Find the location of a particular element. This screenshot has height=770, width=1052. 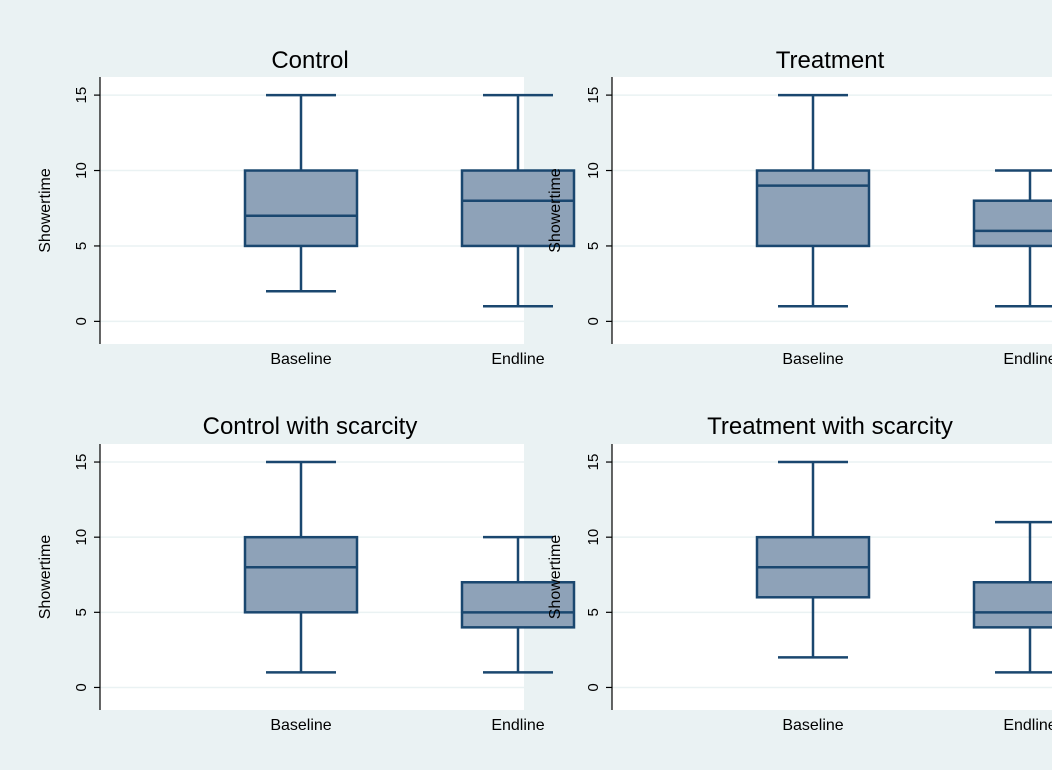

panel-title: Treatment is located at coordinates (830, 60).